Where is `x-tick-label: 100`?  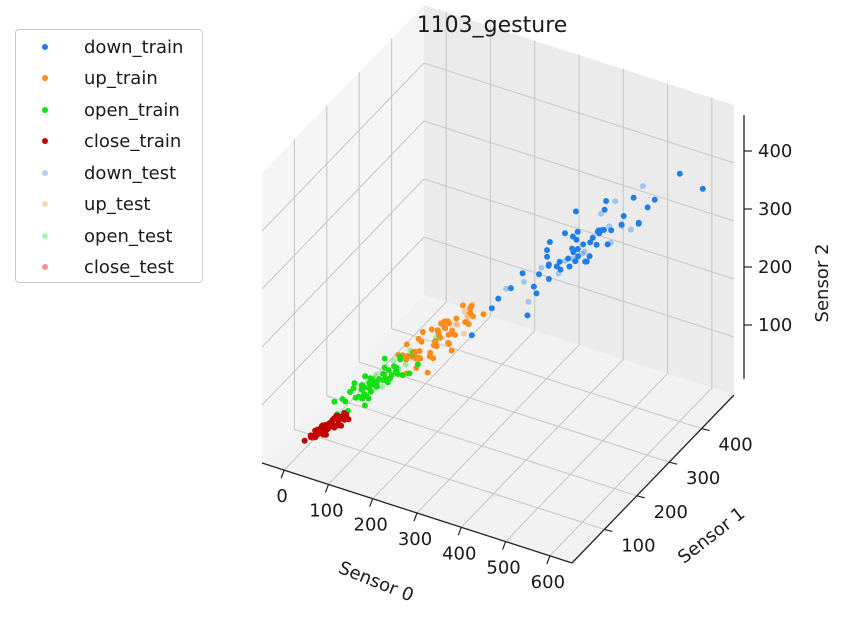 x-tick-label: 100 is located at coordinates (326, 510).